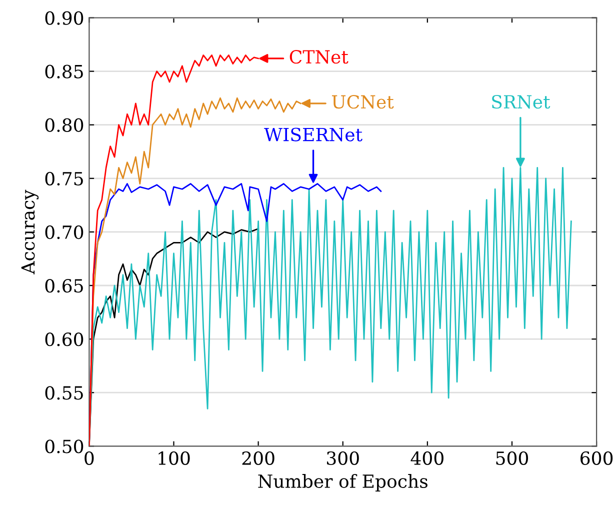 The height and width of the screenshot is (507, 615). Describe the element at coordinates (258, 458) in the screenshot. I see `x-tick-label: 200` at that location.